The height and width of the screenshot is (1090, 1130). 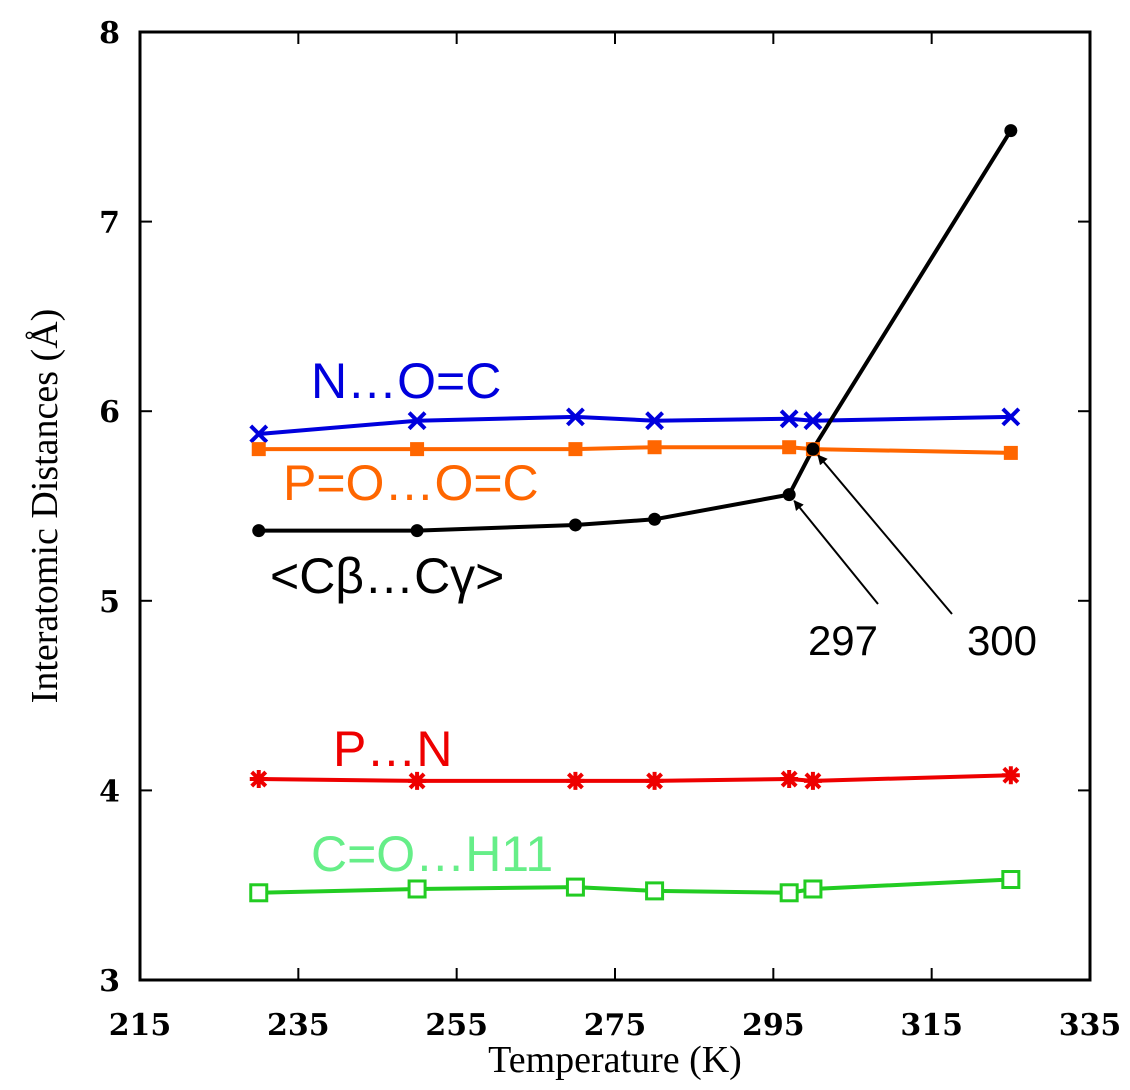 I want to click on series-label: C=O…H11, so click(x=432, y=854).